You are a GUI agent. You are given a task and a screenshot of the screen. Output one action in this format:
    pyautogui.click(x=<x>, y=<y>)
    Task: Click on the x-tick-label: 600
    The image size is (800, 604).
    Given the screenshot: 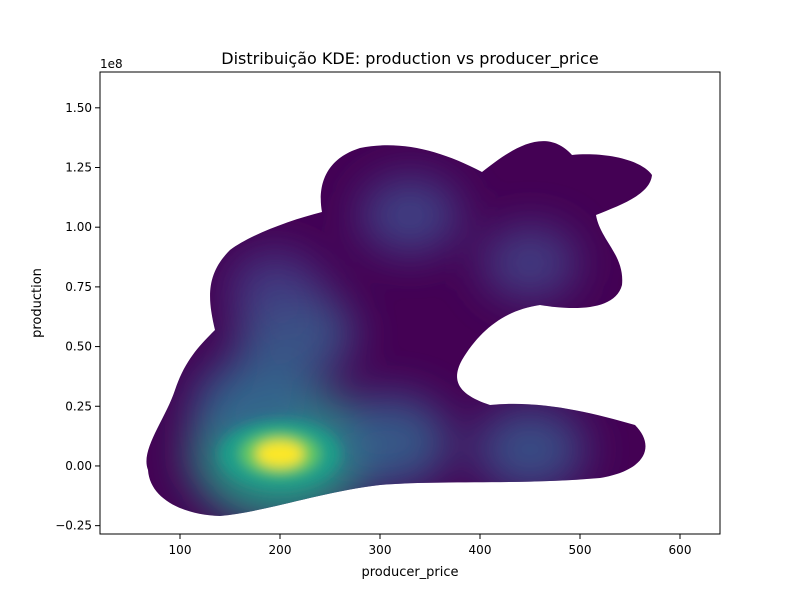 What is the action you would take?
    pyautogui.click(x=680, y=550)
    